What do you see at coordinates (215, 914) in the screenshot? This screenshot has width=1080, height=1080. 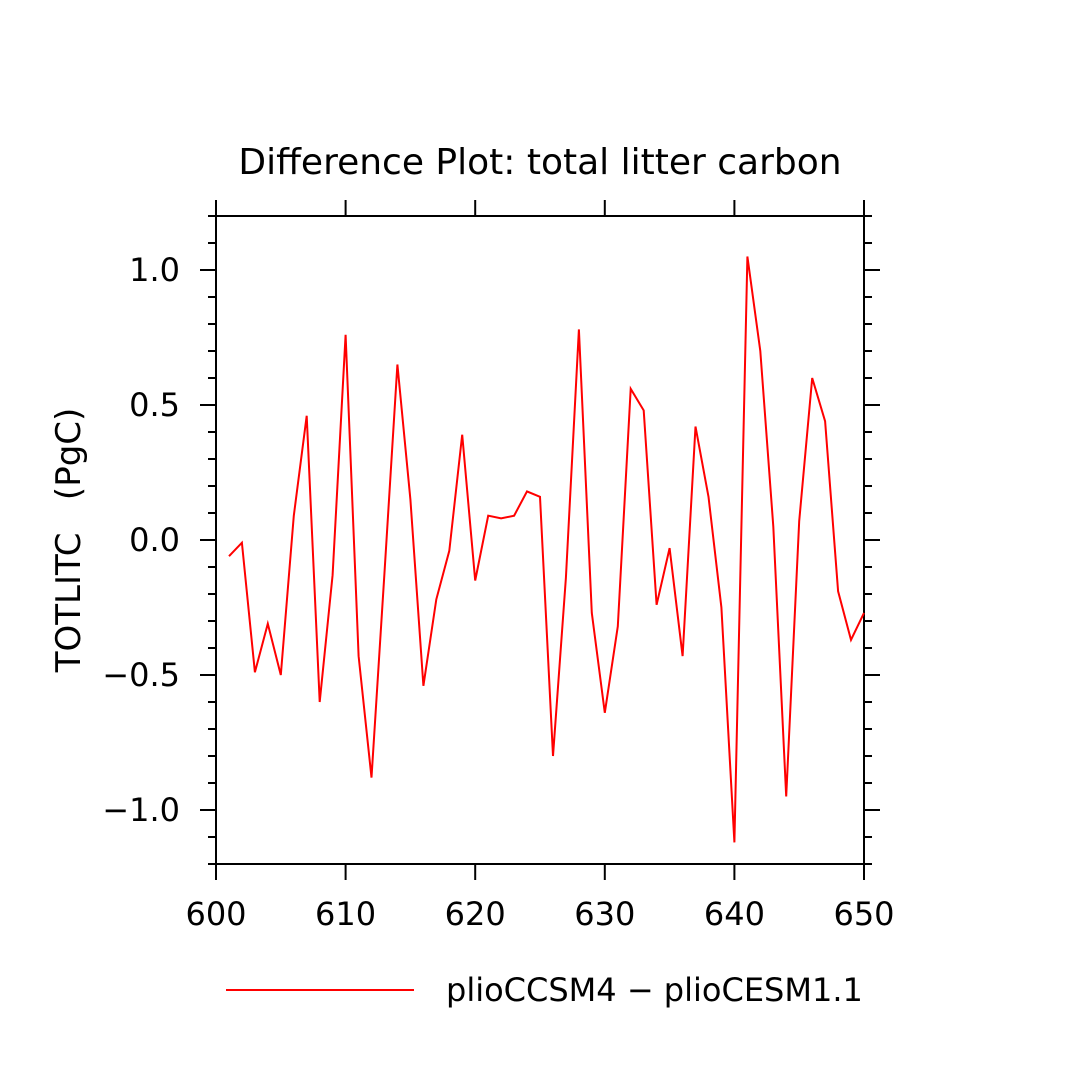 I see `x-tick-label: 600` at bounding box center [215, 914].